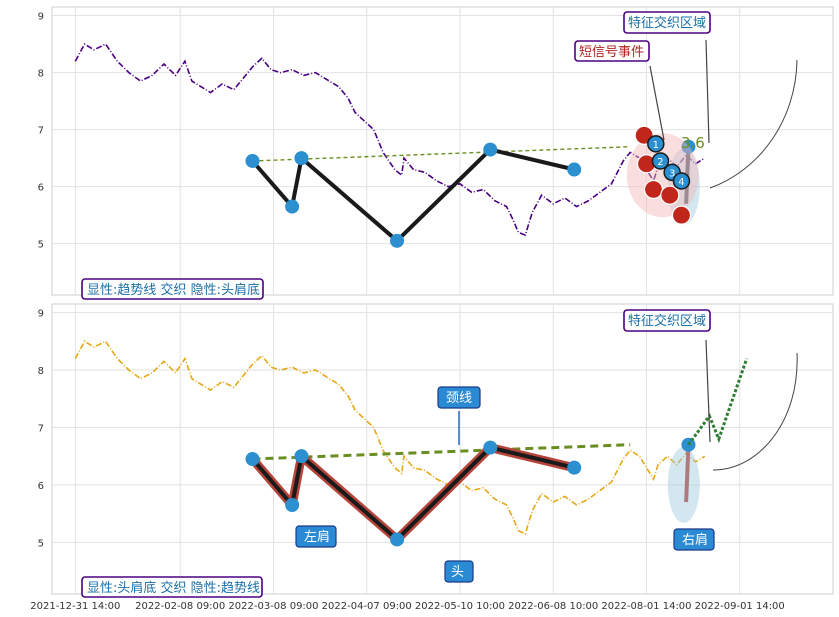 This screenshot has width=839, height=617. I want to click on bottom-zone-label: 特征交织区域, so click(667, 321).